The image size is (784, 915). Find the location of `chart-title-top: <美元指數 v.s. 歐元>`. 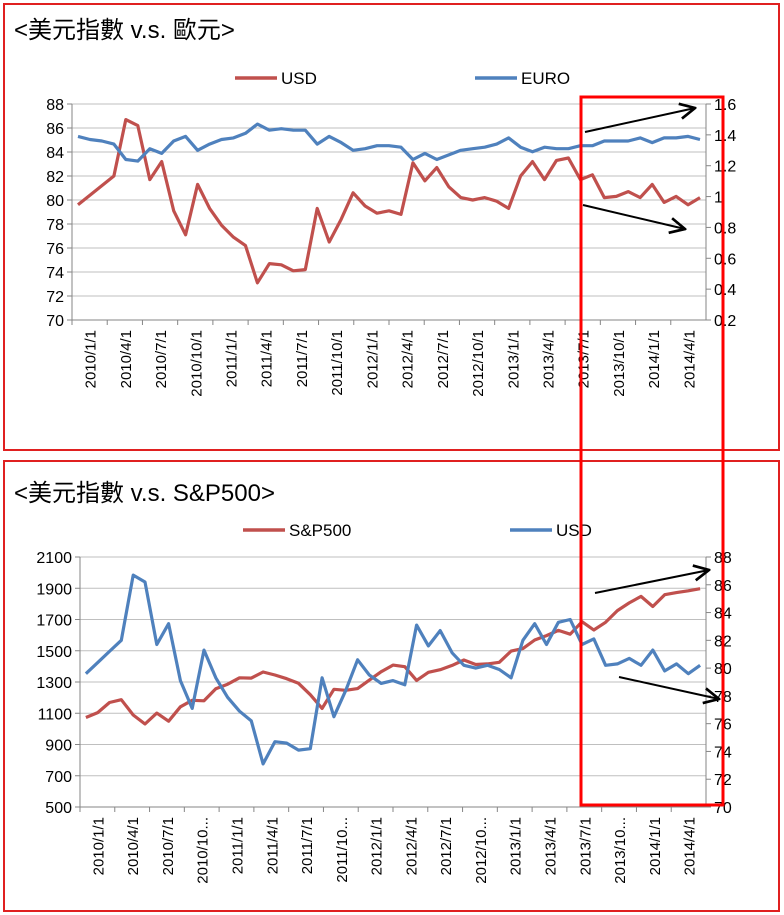

chart-title-top: <美元指數 v.s. 歐元> is located at coordinates (124, 30).